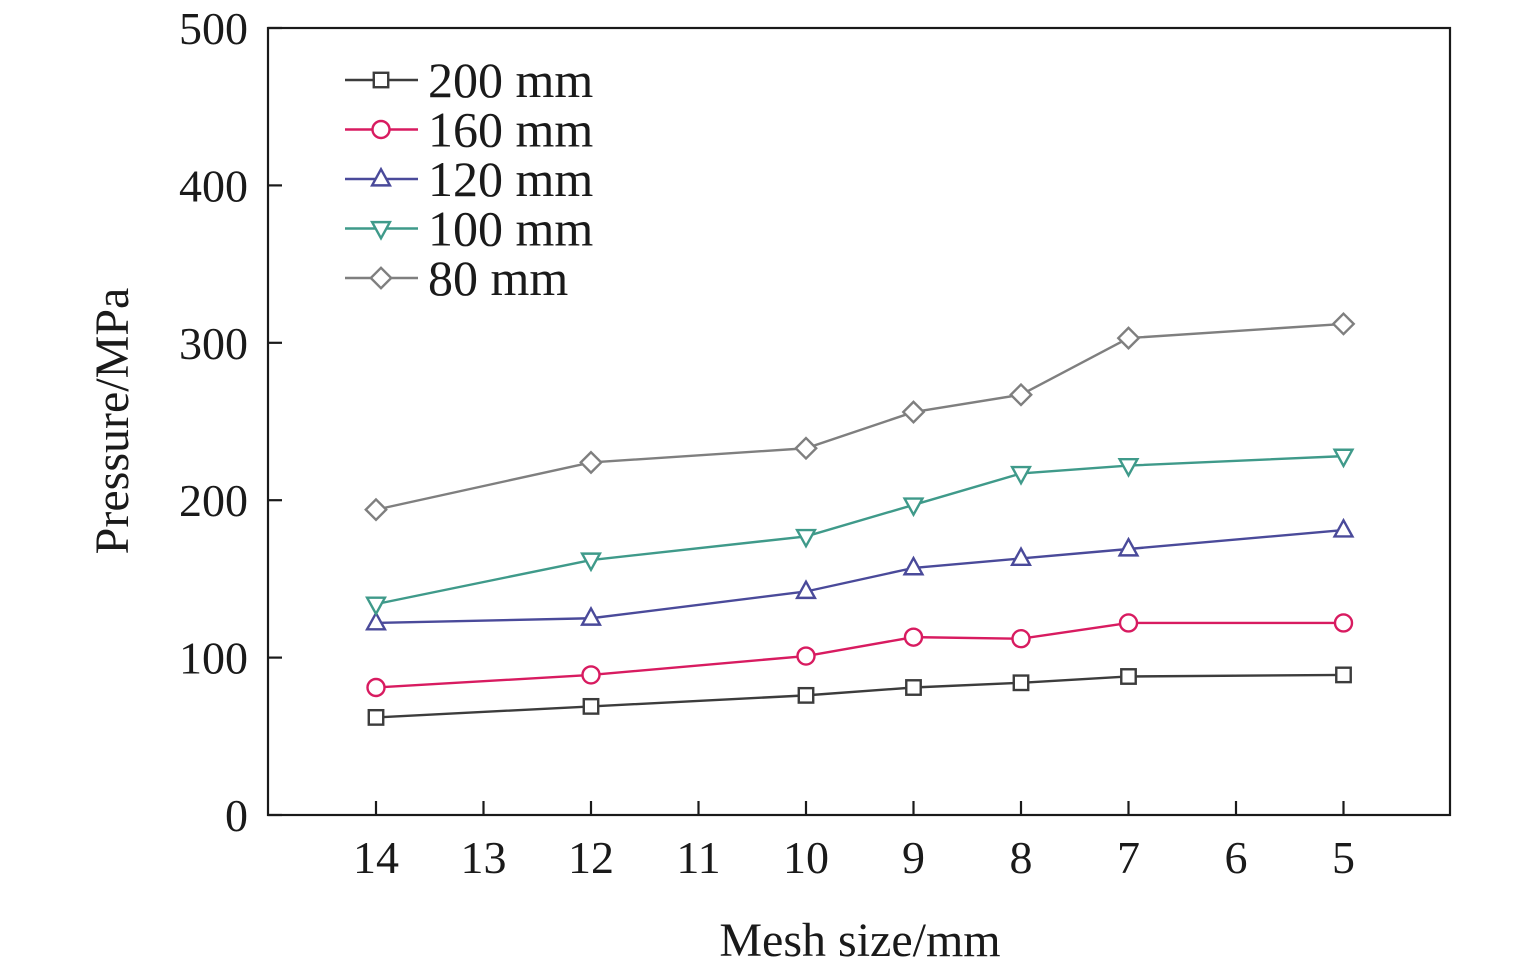 The height and width of the screenshot is (973, 1535). I want to click on legend-label: 120 mm, so click(510, 179).